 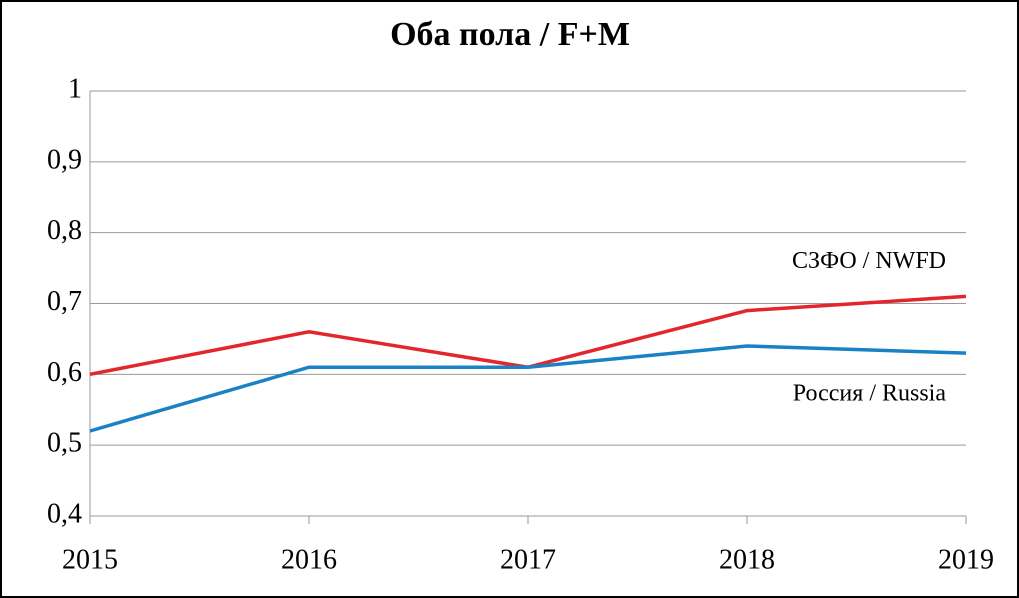 What do you see at coordinates (869, 261) in the screenshot?
I see `series-label: СЗФО / NWFD` at bounding box center [869, 261].